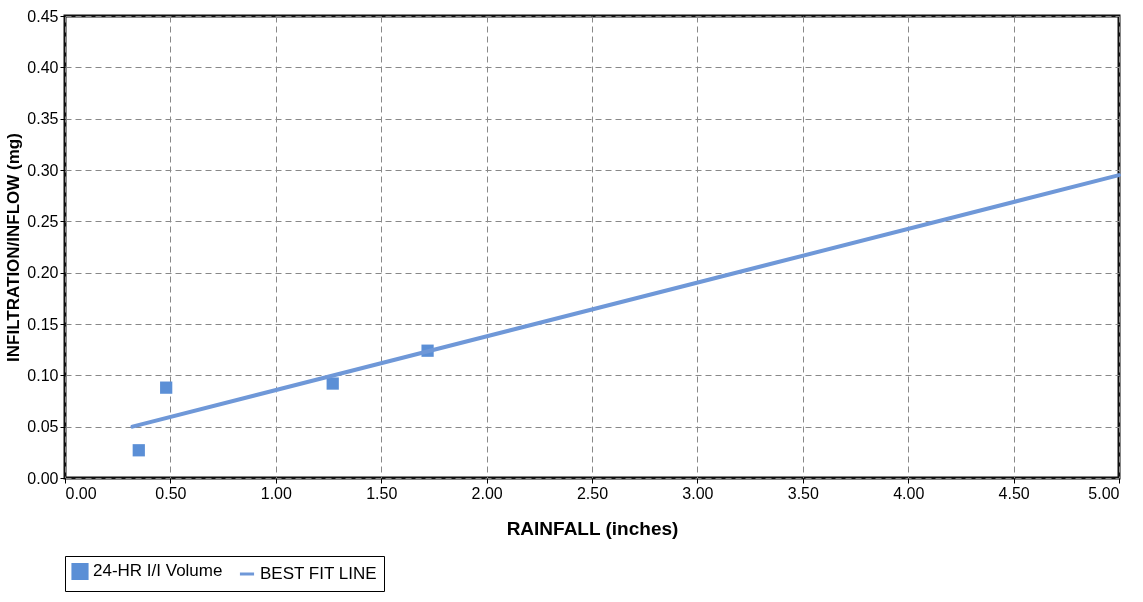 This screenshot has height=602, width=1143. Describe the element at coordinates (158, 571) in the screenshot. I see `legend-label: 24-HR I/I Volume` at that location.